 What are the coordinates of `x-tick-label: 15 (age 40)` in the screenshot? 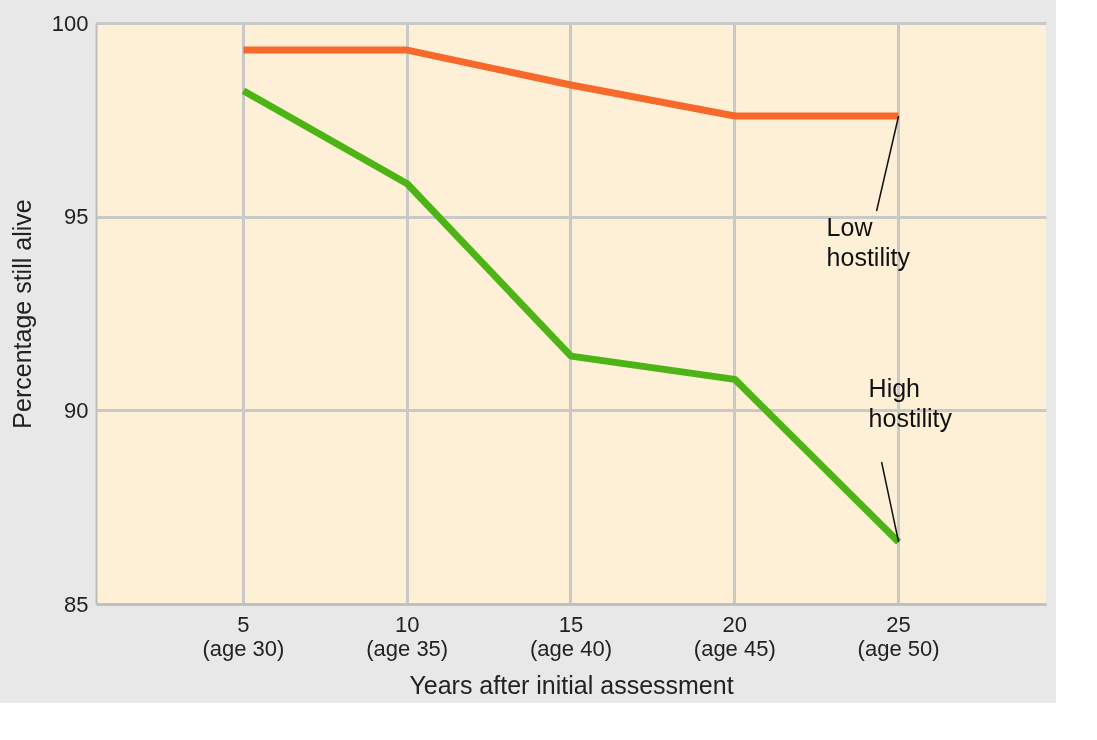 It's located at (571, 636).